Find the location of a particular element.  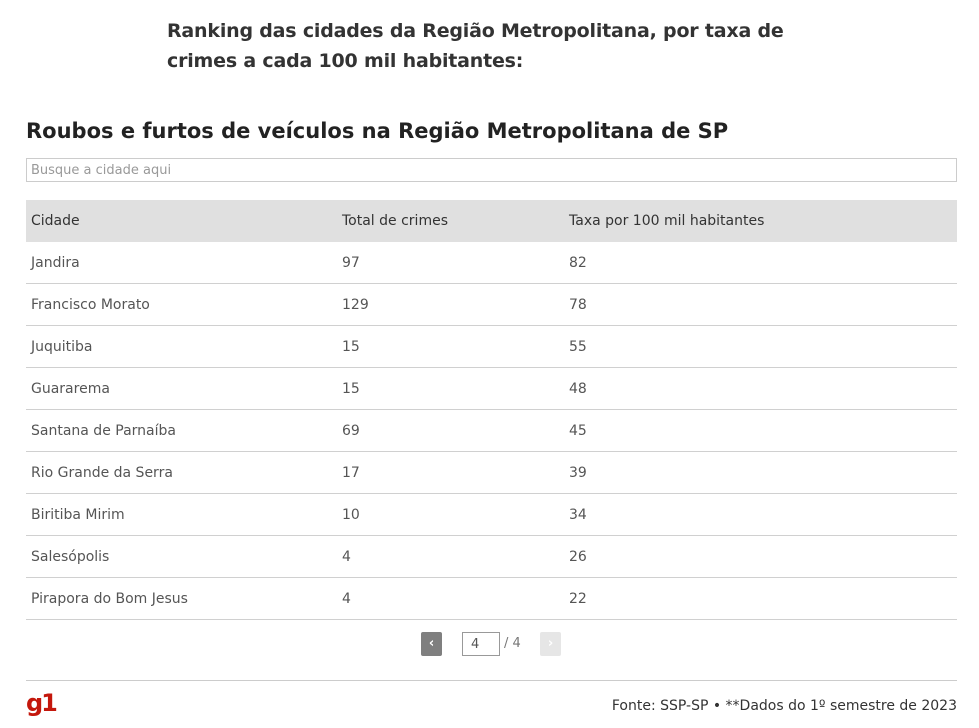

page-total-label: / 4 is located at coordinates (512, 643).